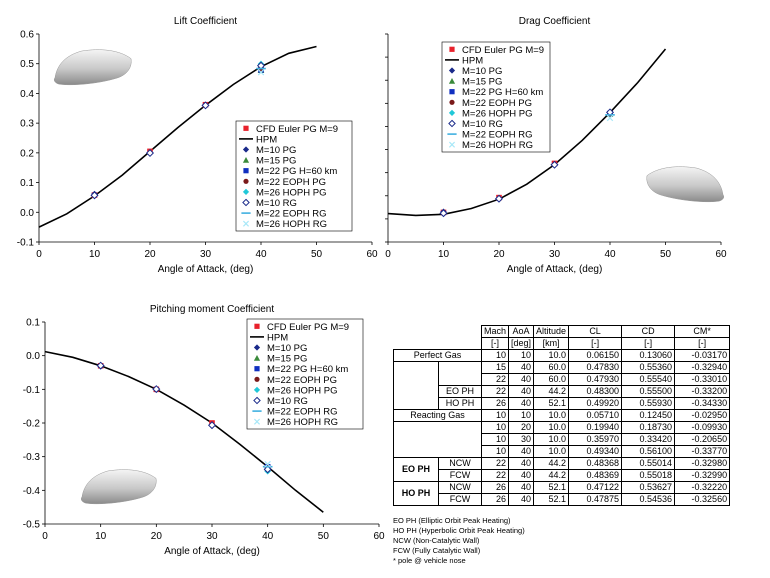 The image size is (770, 578). I want to click on cell: 60.0, so click(551, 367).